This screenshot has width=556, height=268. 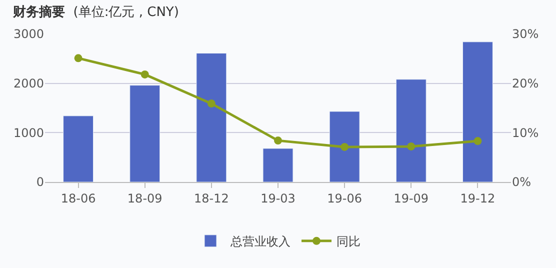 I want to click on y-tick-label: 0, so click(x=40, y=182).